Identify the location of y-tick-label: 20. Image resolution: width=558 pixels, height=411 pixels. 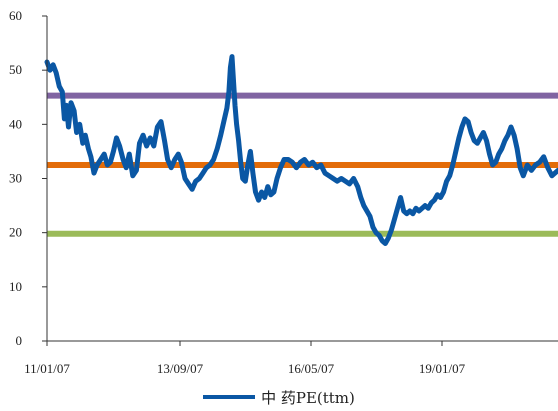
(15, 232).